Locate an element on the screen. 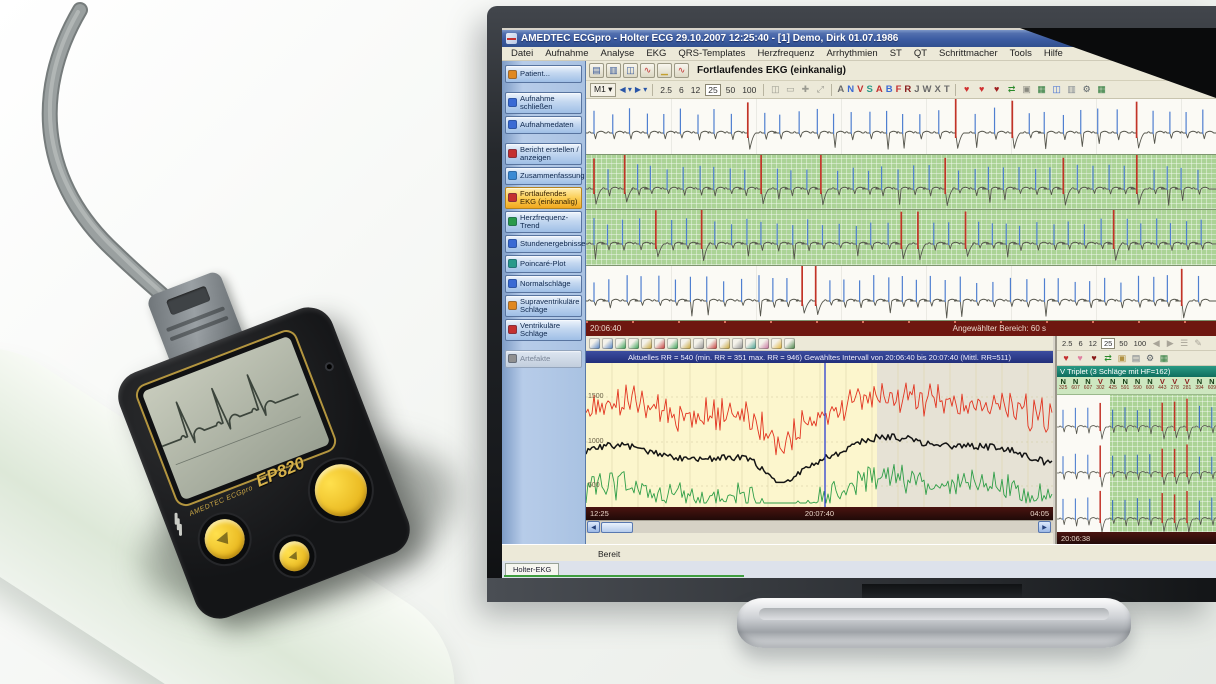  scroll-left-icon: ◀ is located at coordinates (593, 527).